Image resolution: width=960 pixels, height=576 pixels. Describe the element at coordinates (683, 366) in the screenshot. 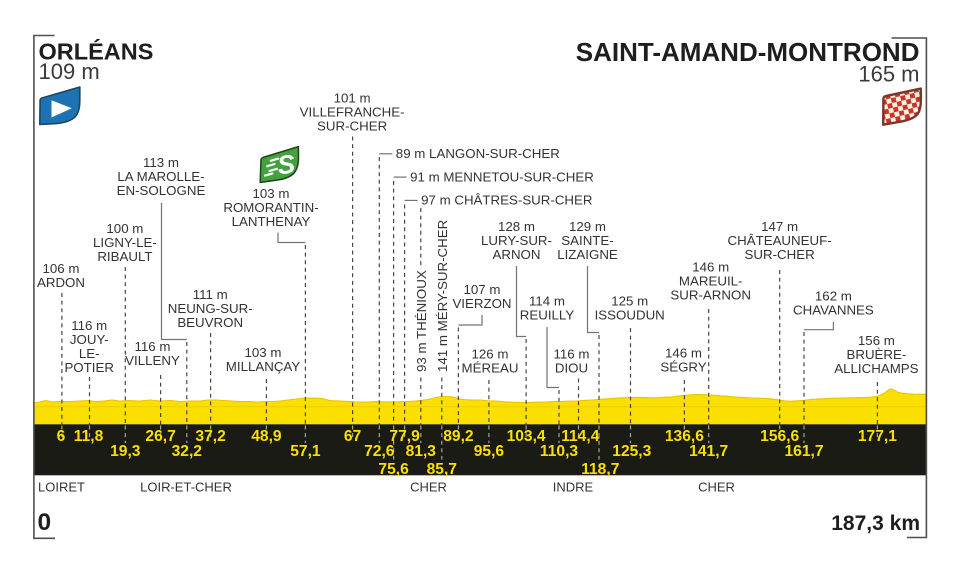

I see `svg-text: SÉGRY` at that location.